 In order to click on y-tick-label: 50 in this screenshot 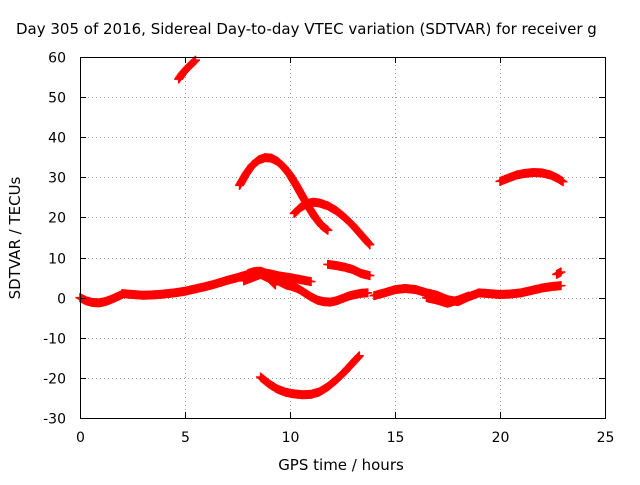, I will do `click(57, 99)`.